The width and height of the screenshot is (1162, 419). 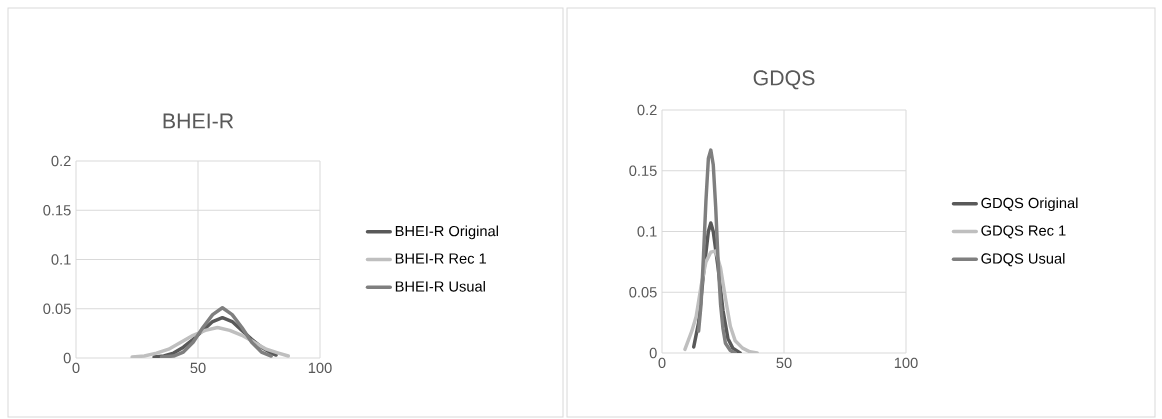 I want to click on legend-label: BHEI-R Usual, so click(x=440, y=286).